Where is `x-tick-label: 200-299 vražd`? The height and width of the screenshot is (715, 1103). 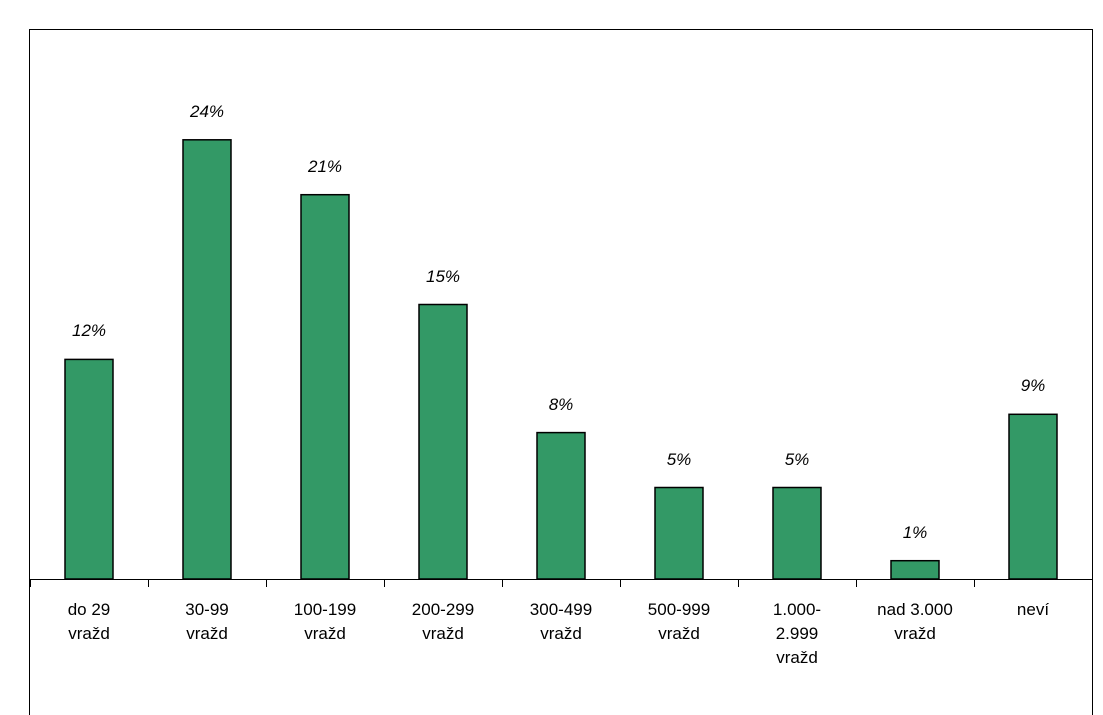
x-tick-label: 200-299 vražd is located at coordinates (443, 621).